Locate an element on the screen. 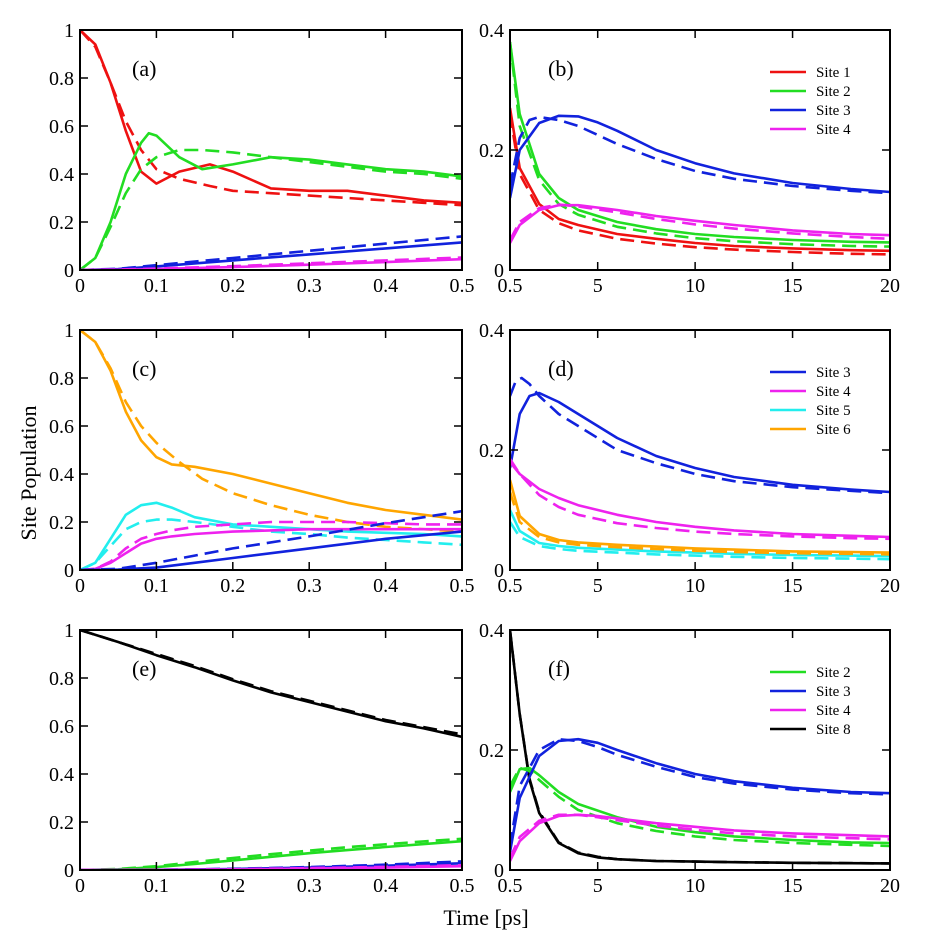 The image size is (926, 946). panel-e: 0 0.1 0.2 0.3 0.4 0.5 0 0.2 0.4 0.6 0.8 1 (e) is located at coordinates (262, 758).